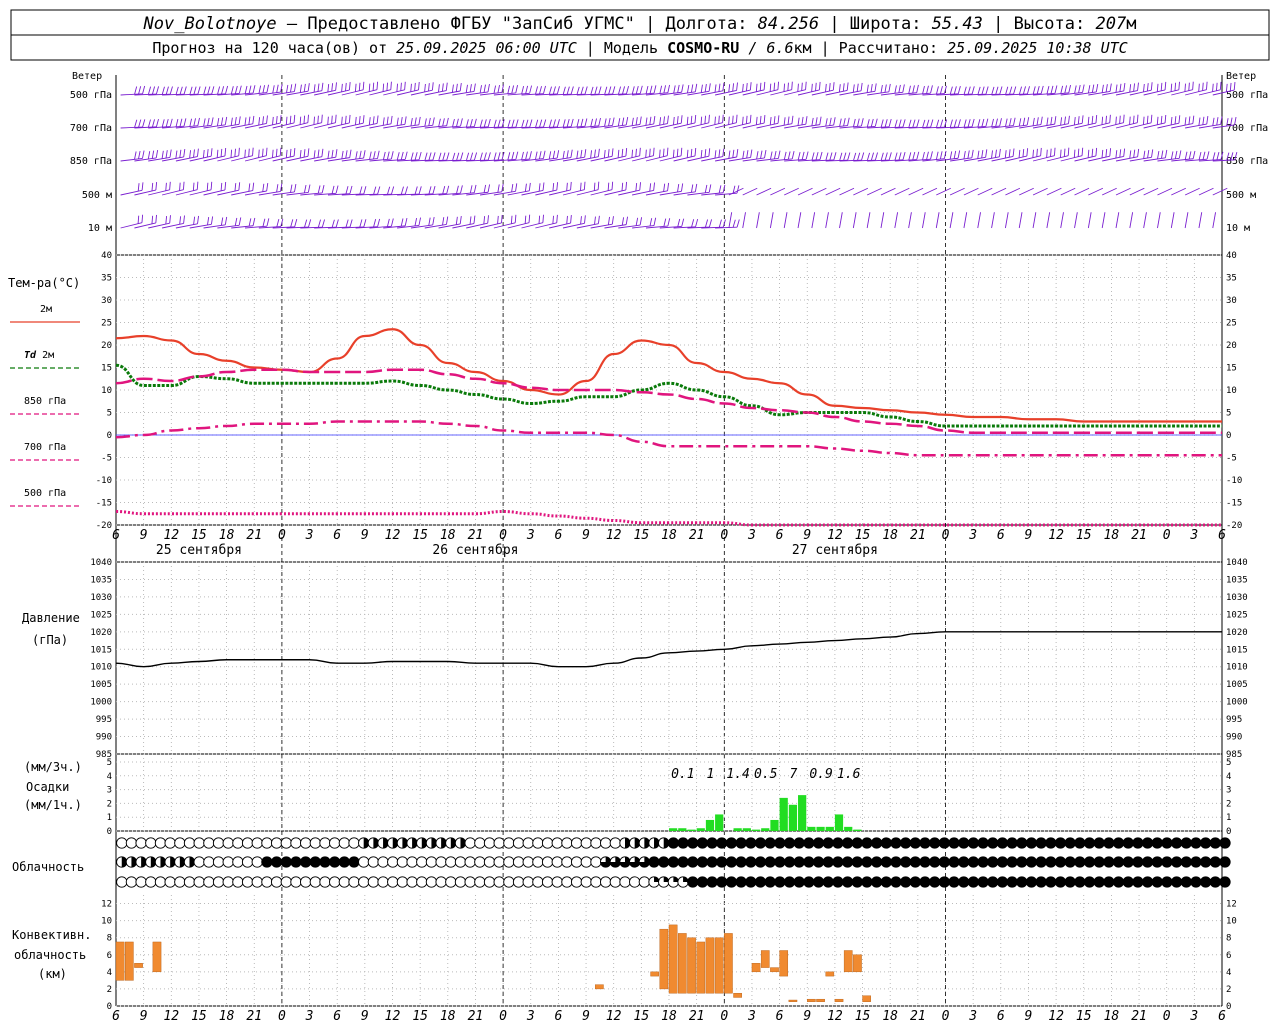 The image size is (1280, 1024). Describe the element at coordinates (642, 535) in the screenshot. I see `temp-x-tick: 15` at that location.